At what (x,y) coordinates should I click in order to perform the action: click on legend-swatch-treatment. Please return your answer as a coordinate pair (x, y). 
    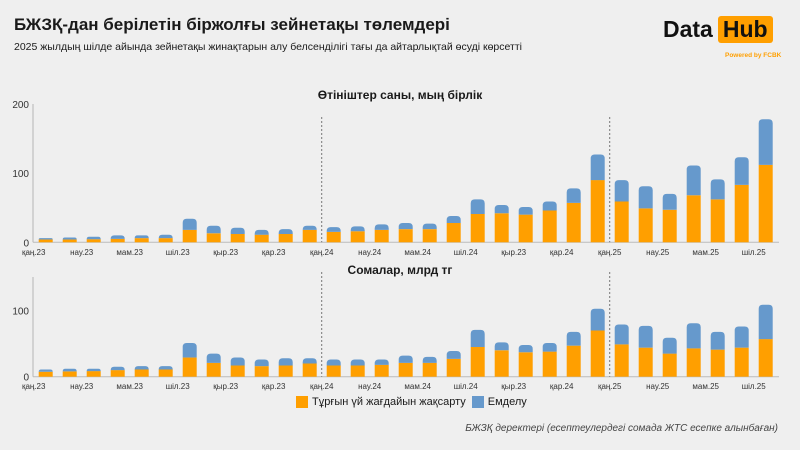
    Looking at the image, I should click on (477, 402).